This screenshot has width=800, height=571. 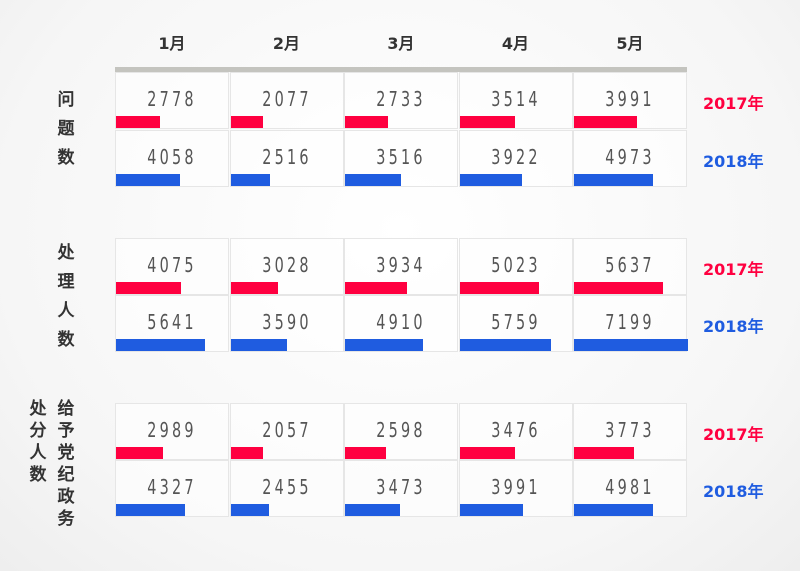 What do you see at coordinates (38, 442) in the screenshot?
I see `group-label: 处分人数` at bounding box center [38, 442].